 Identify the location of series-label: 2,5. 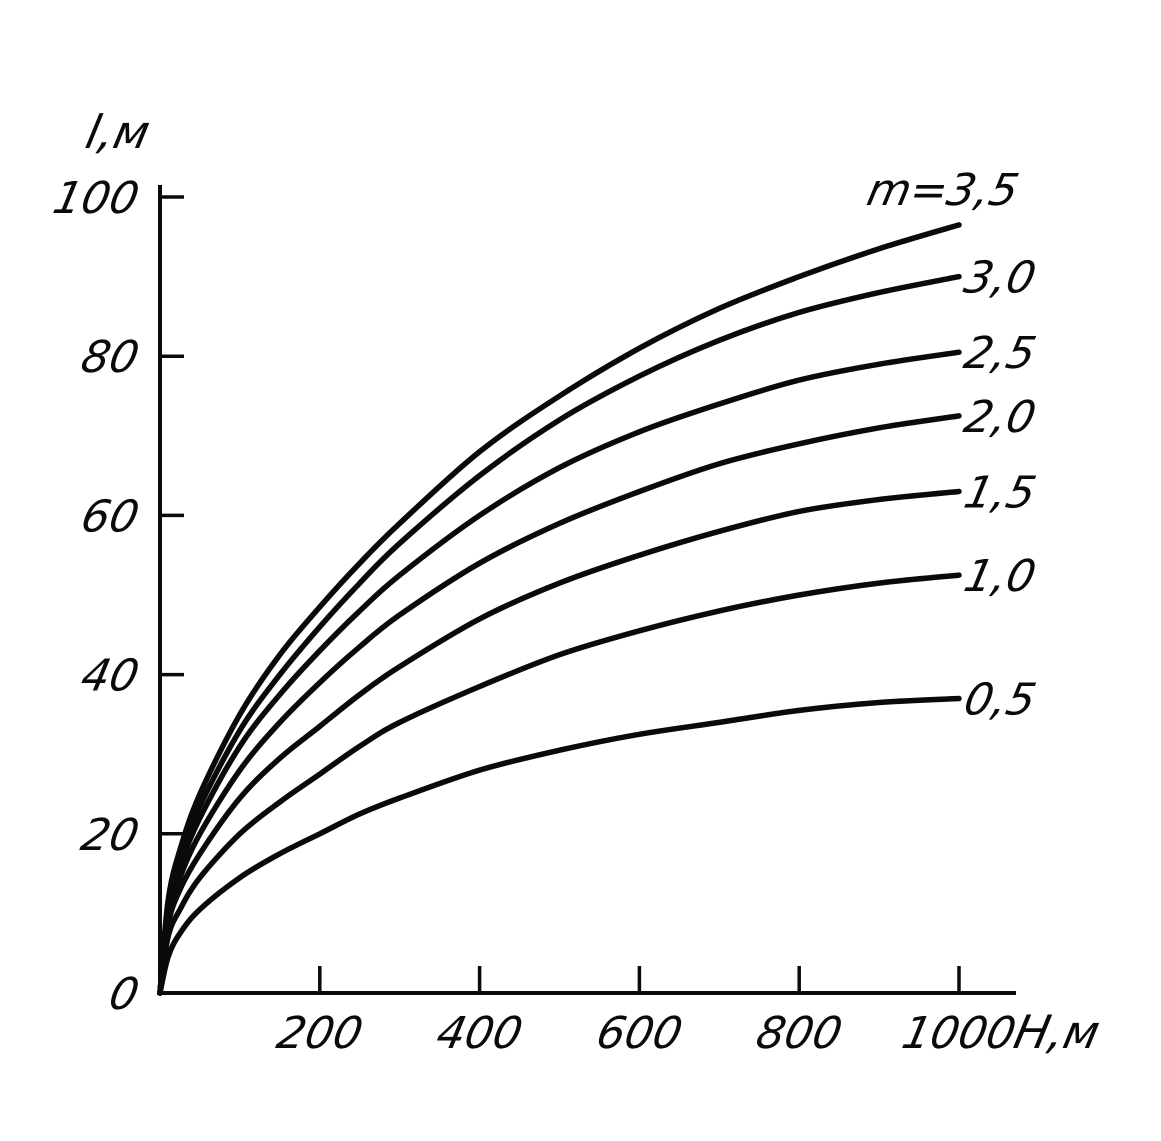
(1000, 354).